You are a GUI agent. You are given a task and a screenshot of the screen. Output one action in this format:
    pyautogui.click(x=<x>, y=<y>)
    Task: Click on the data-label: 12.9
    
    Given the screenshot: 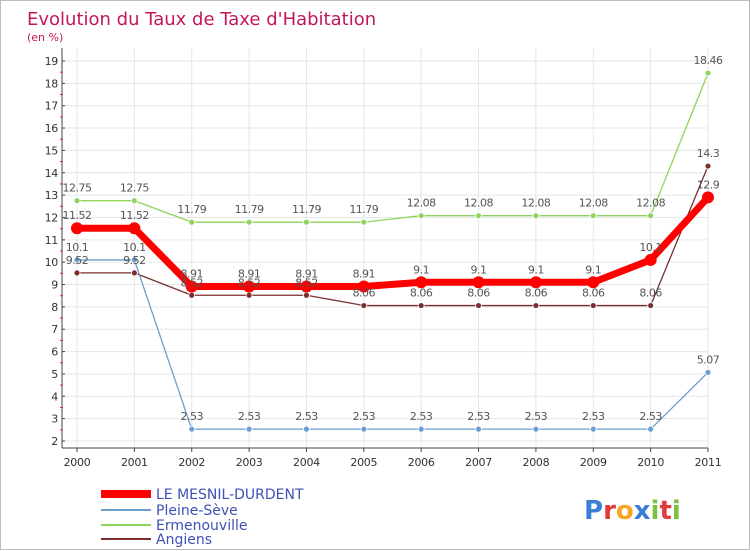 What is the action you would take?
    pyautogui.click(x=708, y=184)
    